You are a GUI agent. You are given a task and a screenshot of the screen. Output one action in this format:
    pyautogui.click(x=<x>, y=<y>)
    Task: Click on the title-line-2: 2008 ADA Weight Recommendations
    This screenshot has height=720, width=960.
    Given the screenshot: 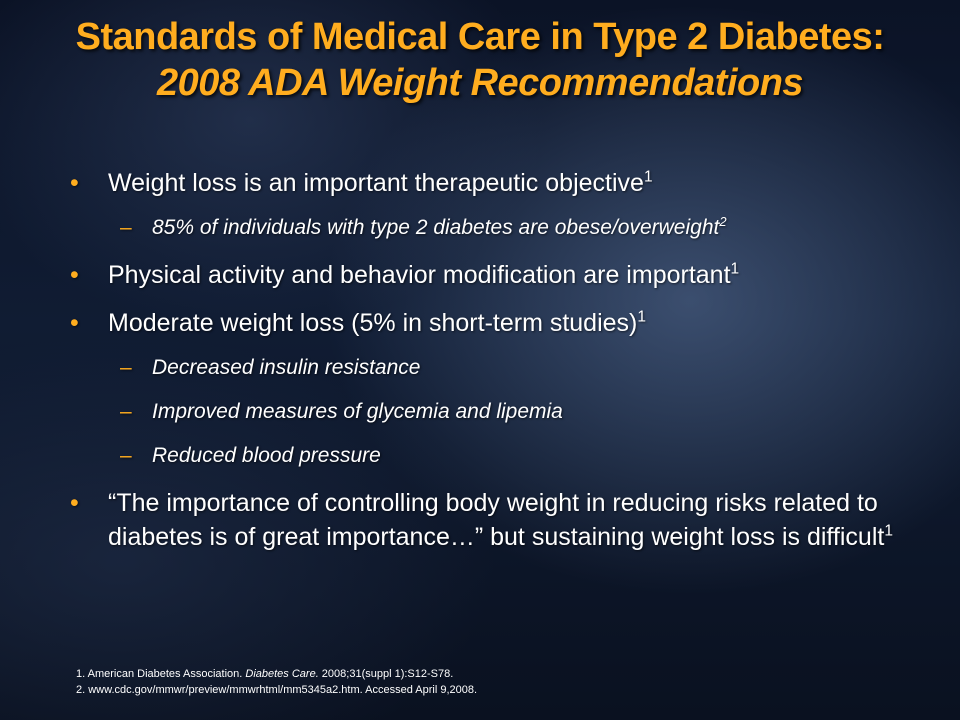 What is the action you would take?
    pyautogui.click(x=480, y=83)
    